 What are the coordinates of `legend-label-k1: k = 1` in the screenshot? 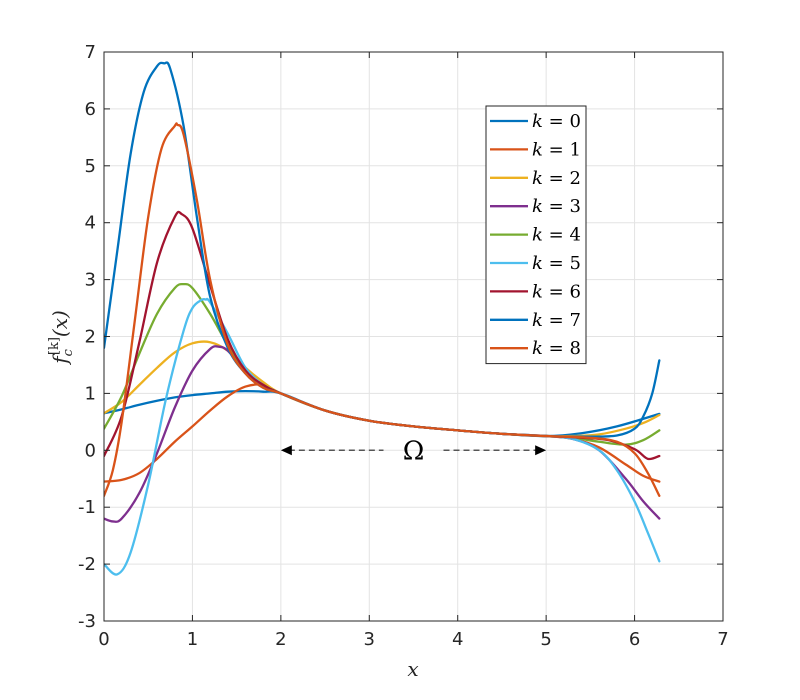 It's located at (556, 149).